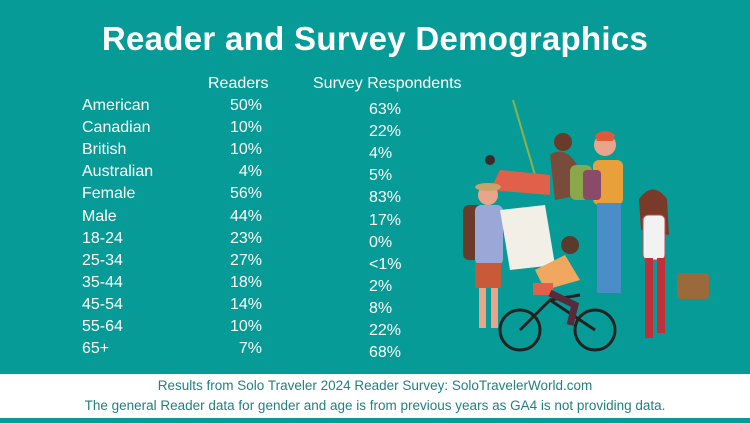  Describe the element at coordinates (245, 216) in the screenshot. I see `readers-value: 44%` at that location.